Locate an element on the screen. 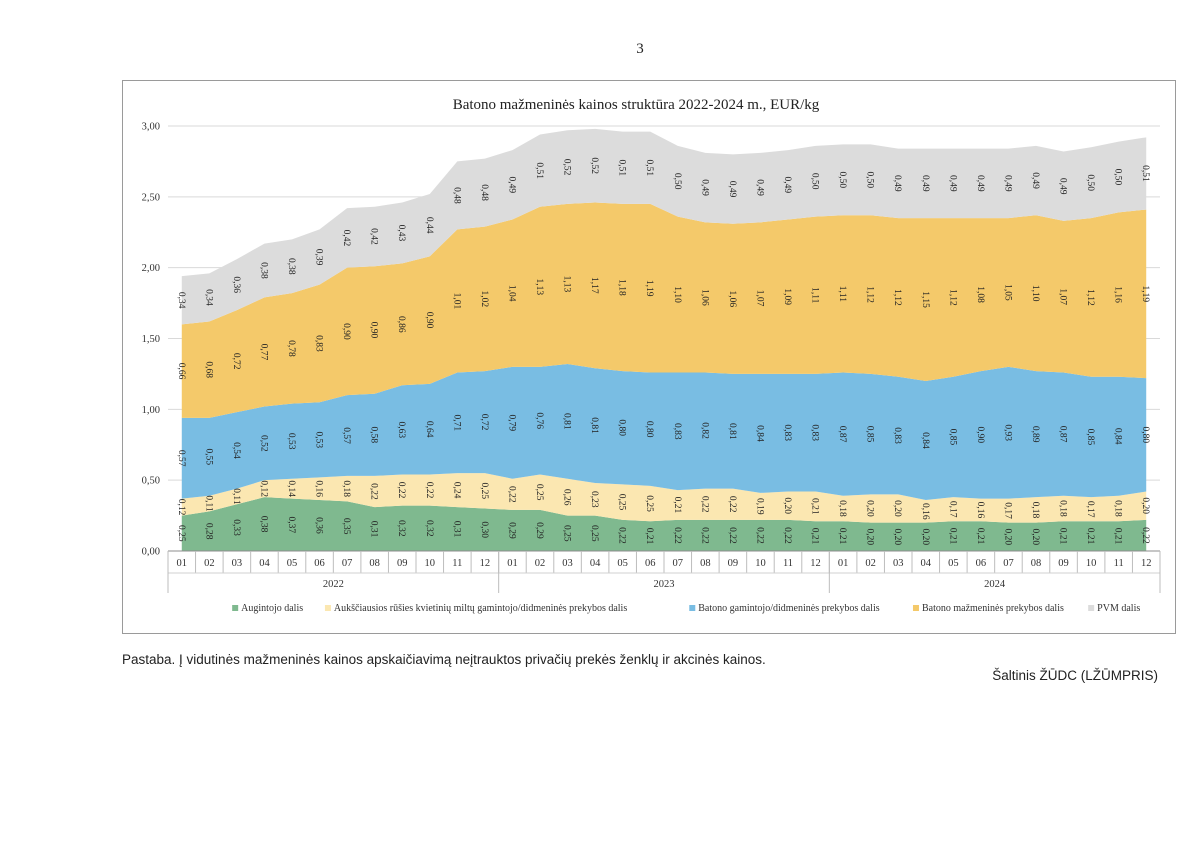  year-label: 2024 is located at coordinates (995, 584).